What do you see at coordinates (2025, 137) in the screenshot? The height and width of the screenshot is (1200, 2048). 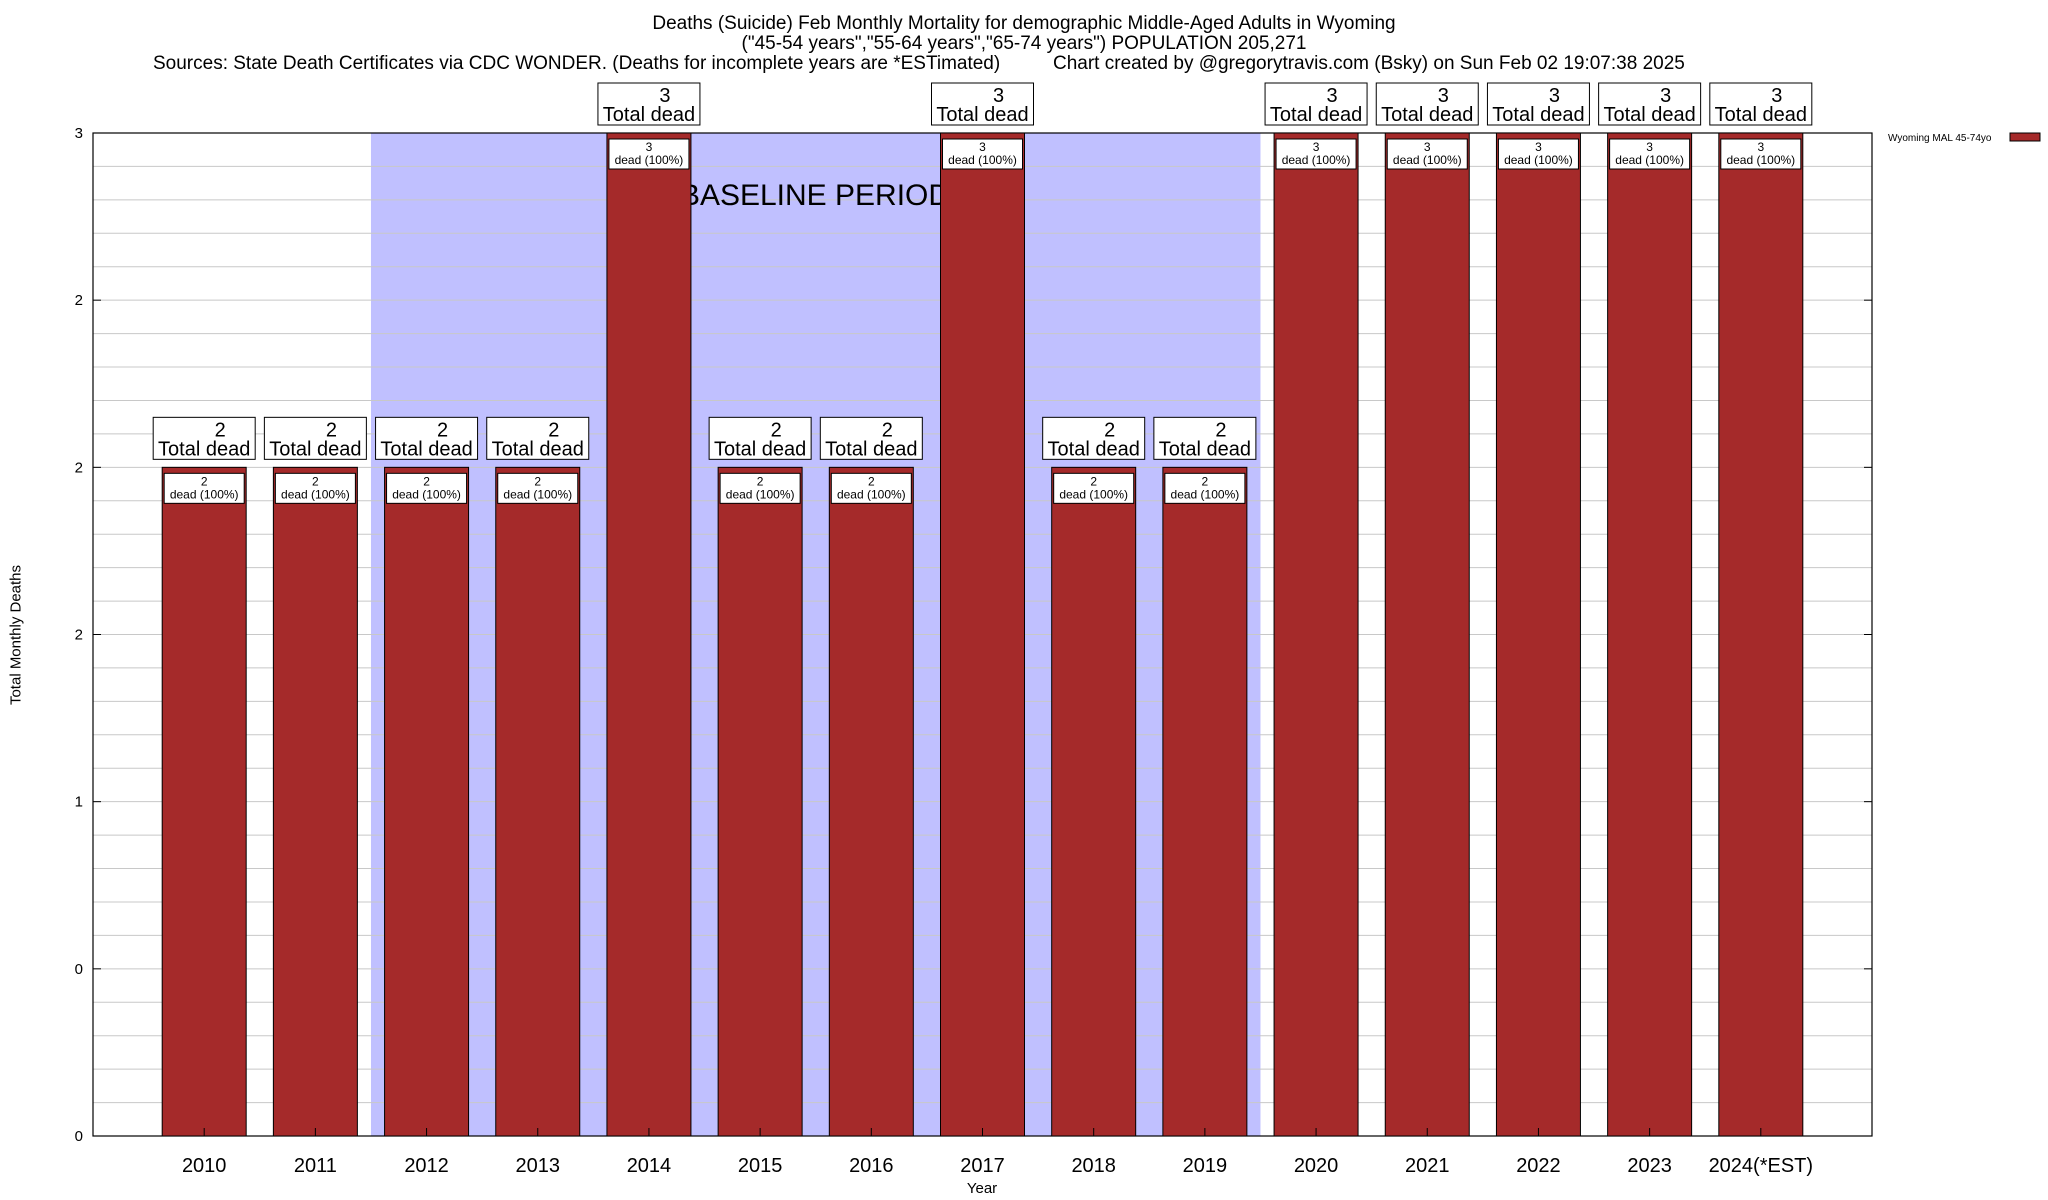 I see `legend-swatch` at bounding box center [2025, 137].